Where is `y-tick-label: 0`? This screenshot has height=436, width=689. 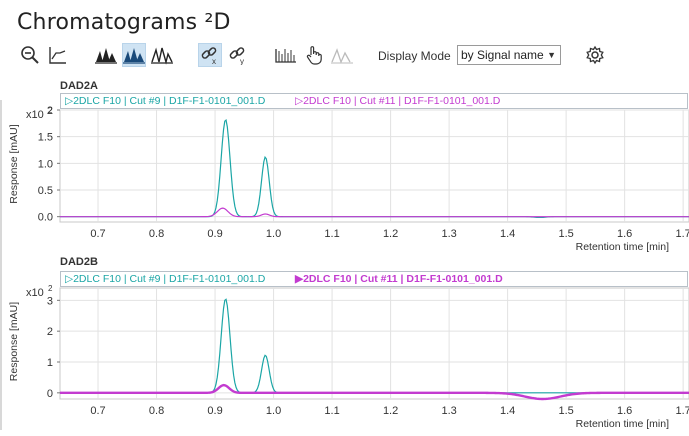 y-tick-label: 0 is located at coordinates (50, 394).